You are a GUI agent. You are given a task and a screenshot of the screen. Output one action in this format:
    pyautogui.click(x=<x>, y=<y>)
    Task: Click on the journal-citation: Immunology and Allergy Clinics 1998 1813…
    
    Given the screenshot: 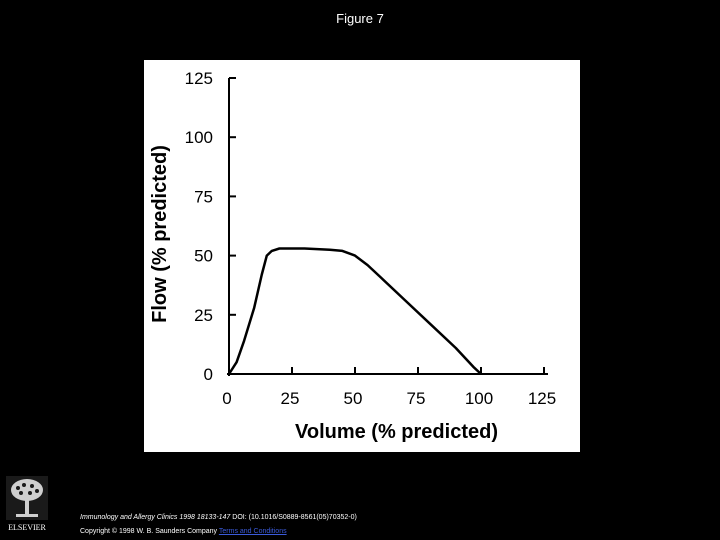 What is the action you would take?
    pyautogui.click(x=155, y=517)
    